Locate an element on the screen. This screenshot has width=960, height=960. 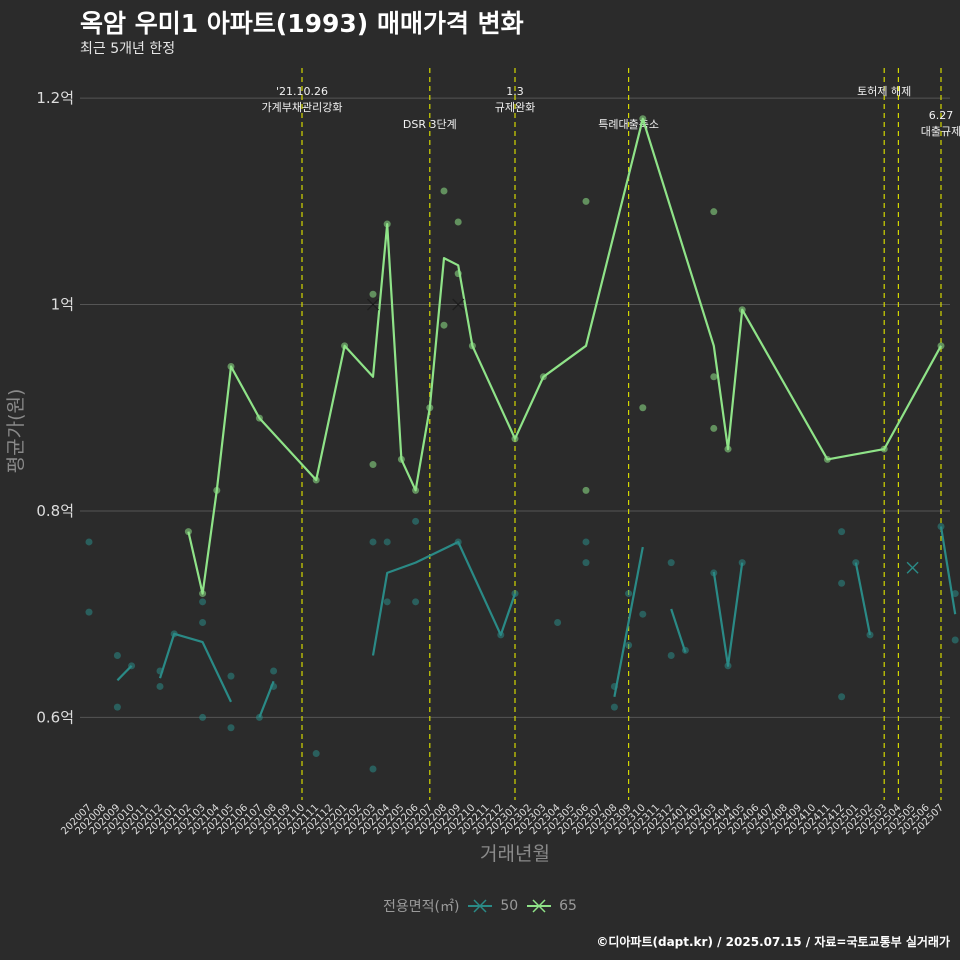
y-tick-label: 0.8억 is located at coordinates (55, 511).